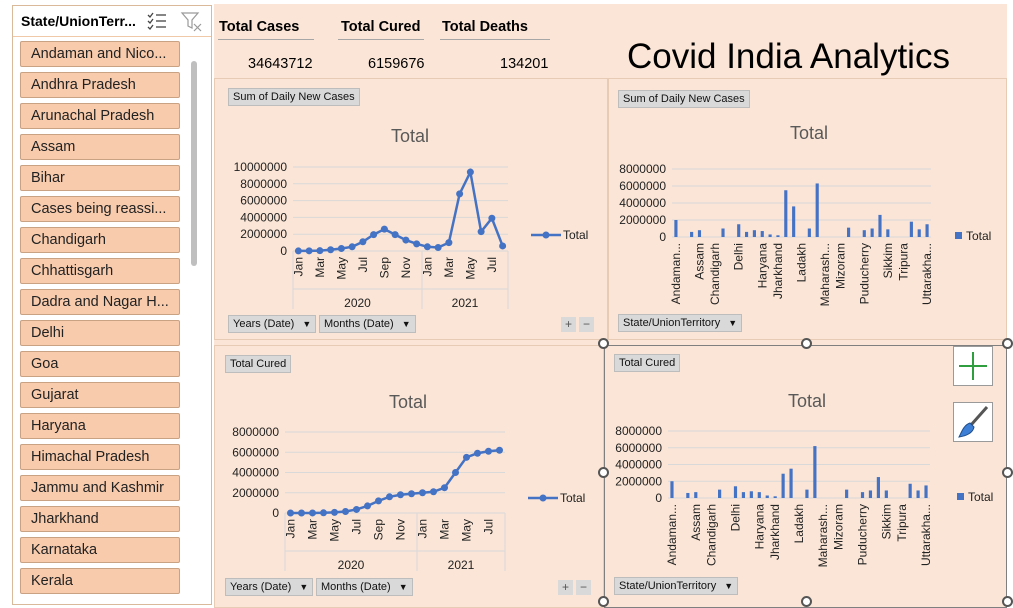 This screenshot has height=608, width=1013. What do you see at coordinates (100, 581) in the screenshot?
I see `slicer-item: Kerala` at bounding box center [100, 581].